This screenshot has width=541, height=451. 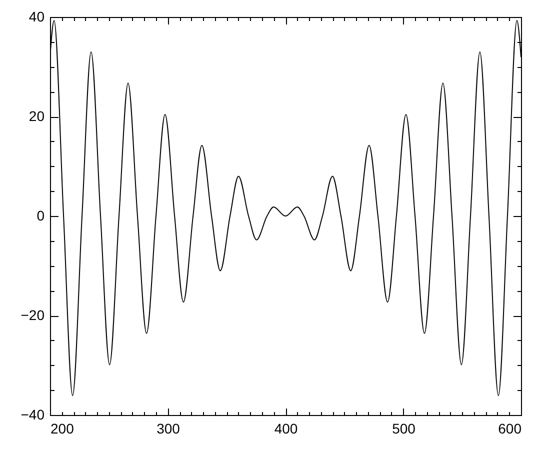 What do you see at coordinates (36, 16) in the screenshot?
I see `y-tick-label: 40` at bounding box center [36, 16].